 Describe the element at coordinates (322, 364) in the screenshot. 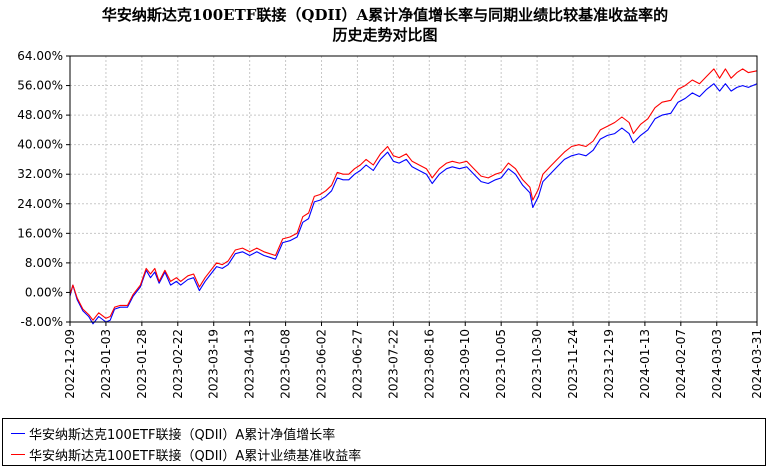

I see `x-tick-label: 2023-06-02` at that location.